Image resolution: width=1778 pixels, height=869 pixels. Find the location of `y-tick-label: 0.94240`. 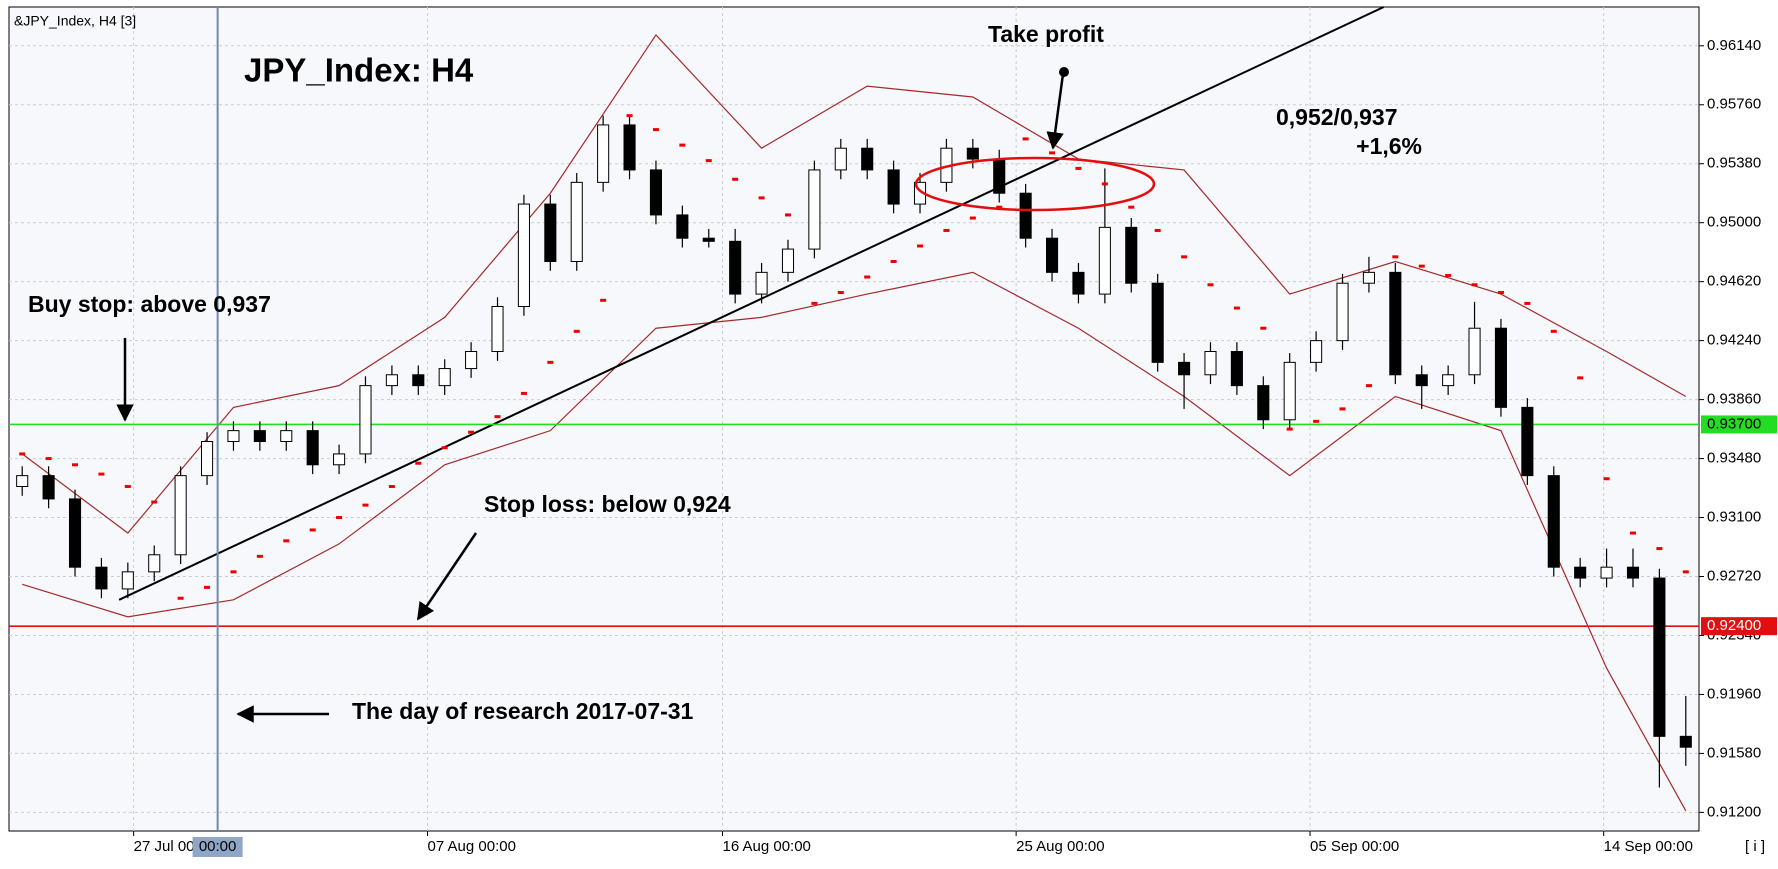

y-tick-label: 0.94240 is located at coordinates (1734, 340).